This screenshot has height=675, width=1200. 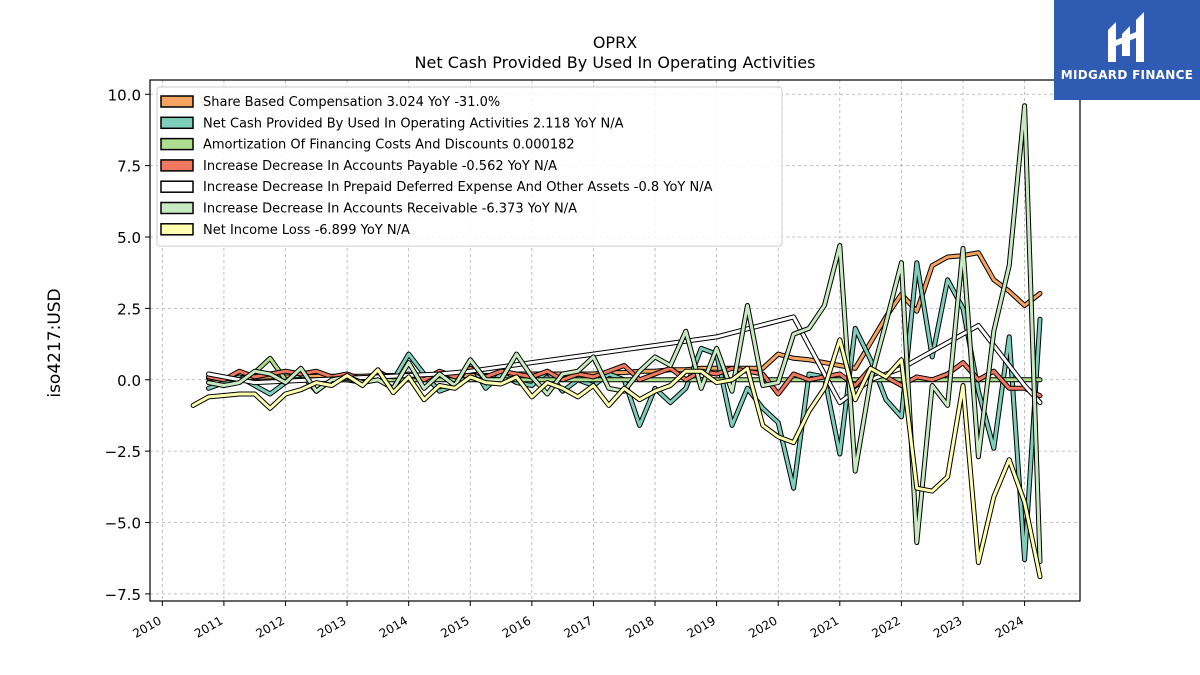 What do you see at coordinates (123, 595) in the screenshot?
I see `y-tick-label: −7.5` at bounding box center [123, 595].